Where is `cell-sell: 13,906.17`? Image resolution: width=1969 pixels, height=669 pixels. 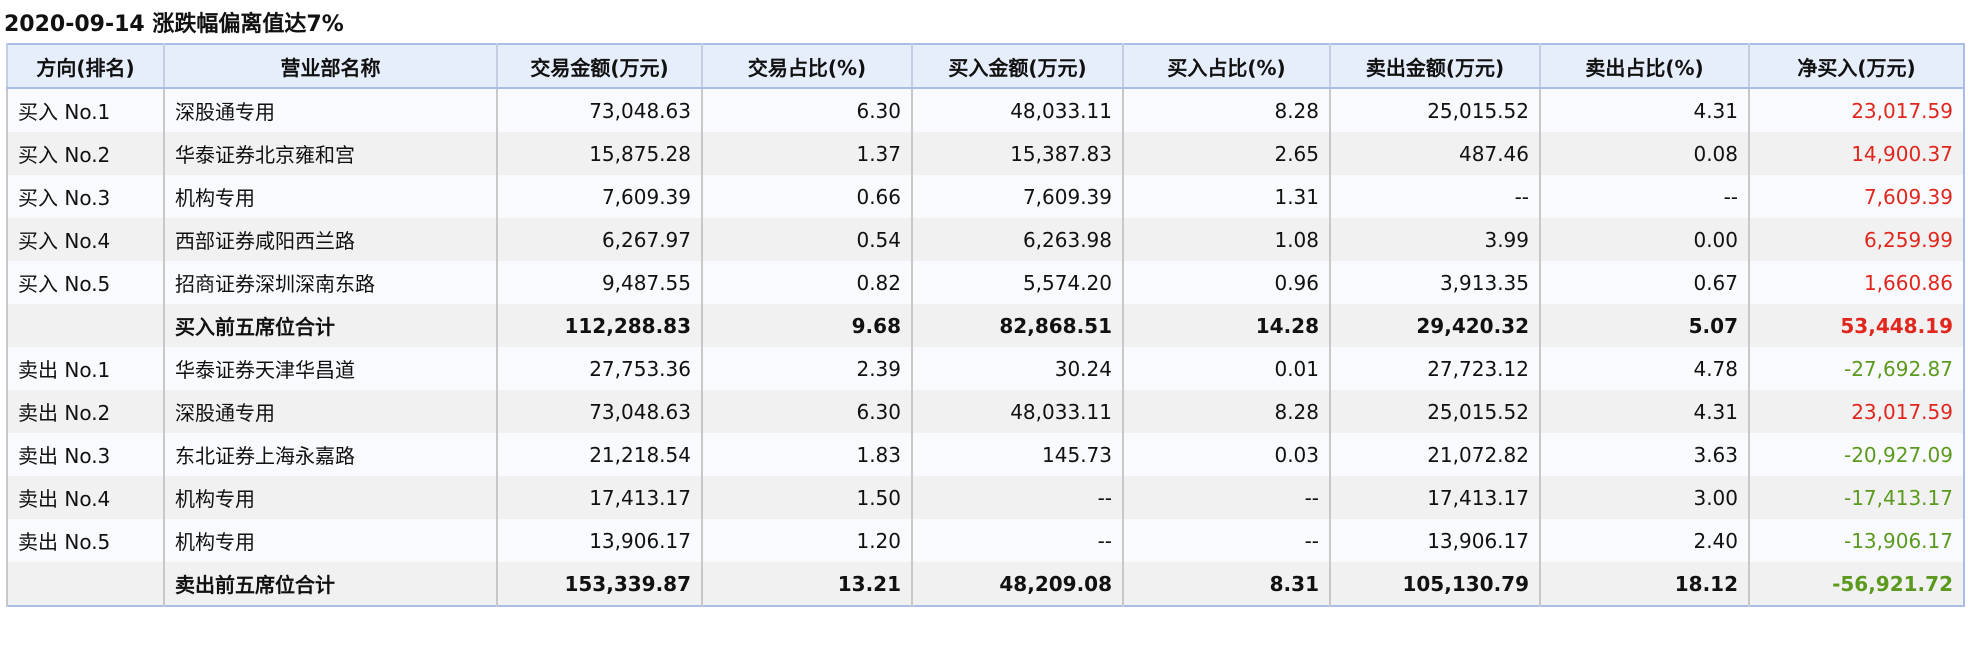 cell-sell: 13,906.17 is located at coordinates (1434, 540).